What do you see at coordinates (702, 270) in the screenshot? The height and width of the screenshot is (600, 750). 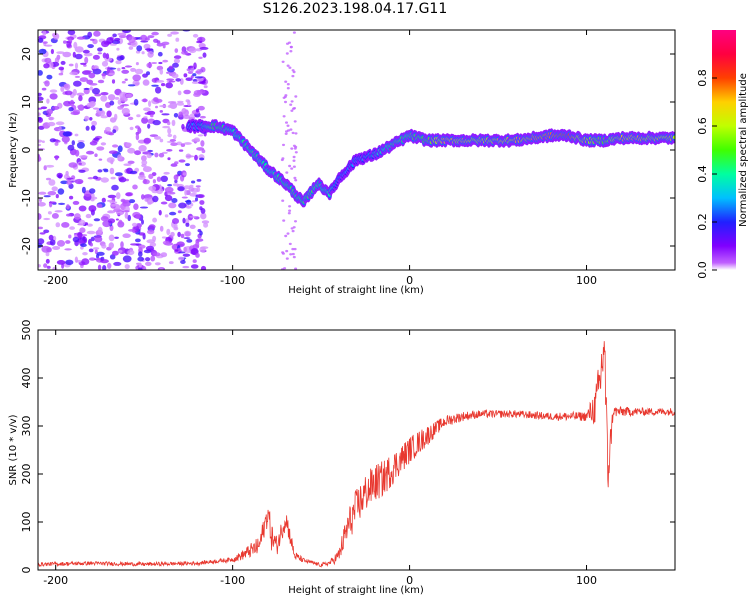 I see `colorbar-tick-label: 0.0` at bounding box center [702, 270].